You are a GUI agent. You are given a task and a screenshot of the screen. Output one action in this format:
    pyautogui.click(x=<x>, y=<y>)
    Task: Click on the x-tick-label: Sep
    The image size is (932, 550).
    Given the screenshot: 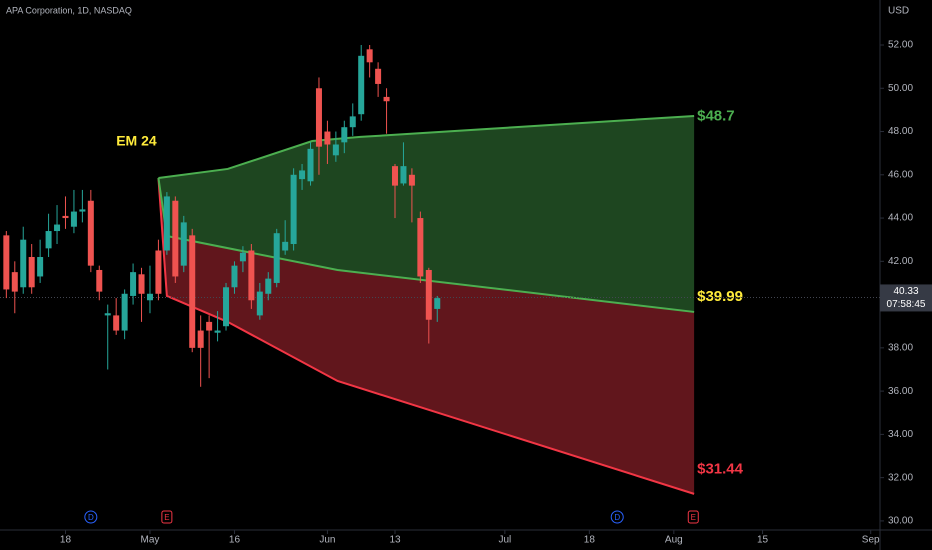 What is the action you would take?
    pyautogui.click(x=871, y=540)
    